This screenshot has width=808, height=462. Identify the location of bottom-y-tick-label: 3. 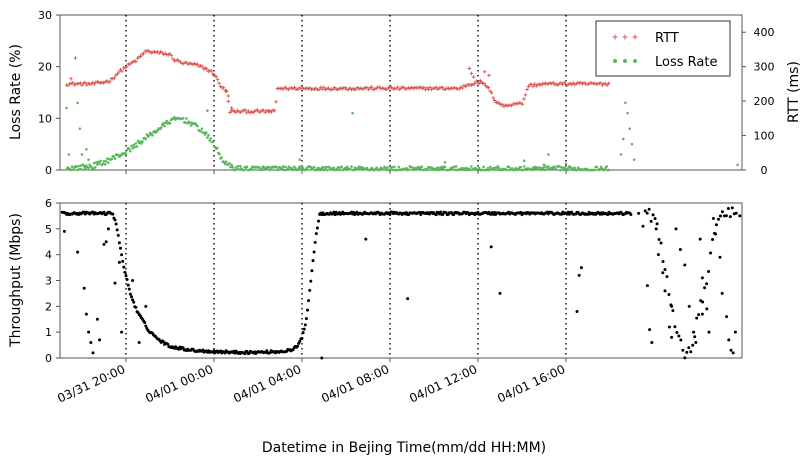
(48, 281).